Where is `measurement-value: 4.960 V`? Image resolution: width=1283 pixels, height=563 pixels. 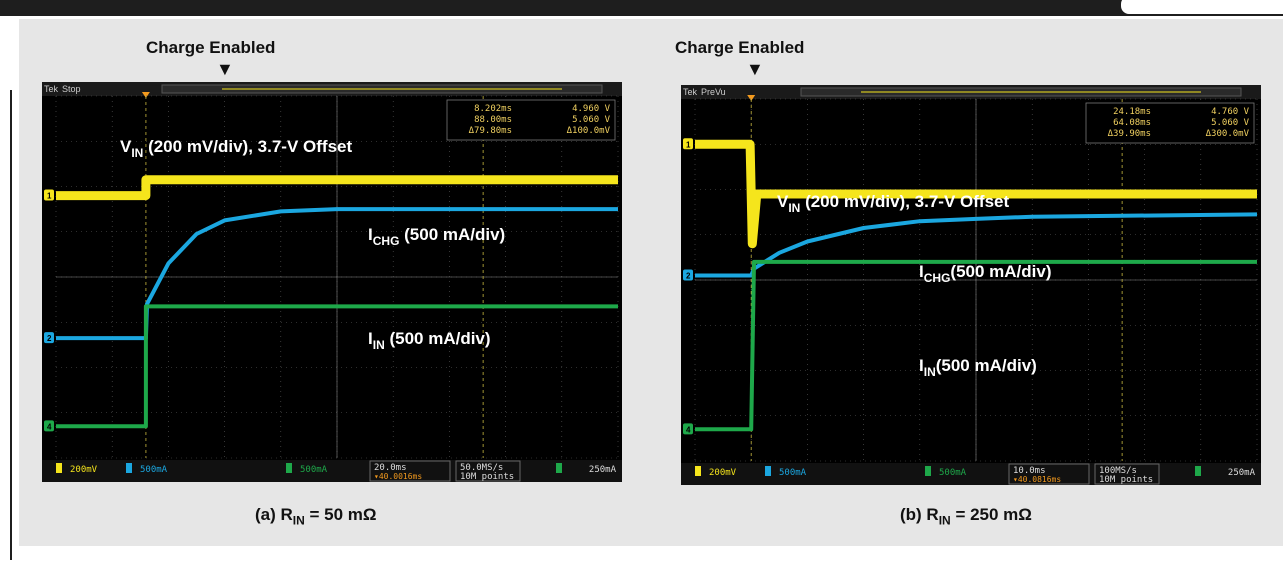 measurement-value: 4.960 V is located at coordinates (591, 109).